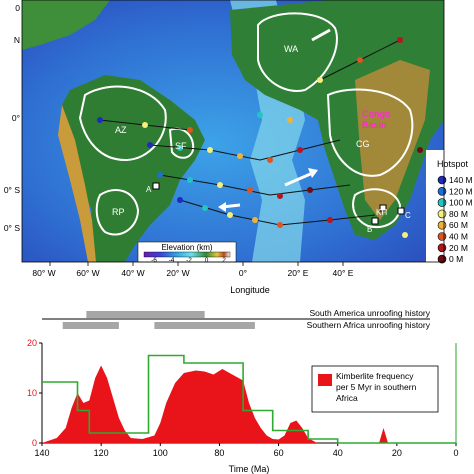 This screenshot has width=474, height=474. I want to click on elevation-legend: Elevation (km) -6 -4 -2 0 2, so click(187, 252).